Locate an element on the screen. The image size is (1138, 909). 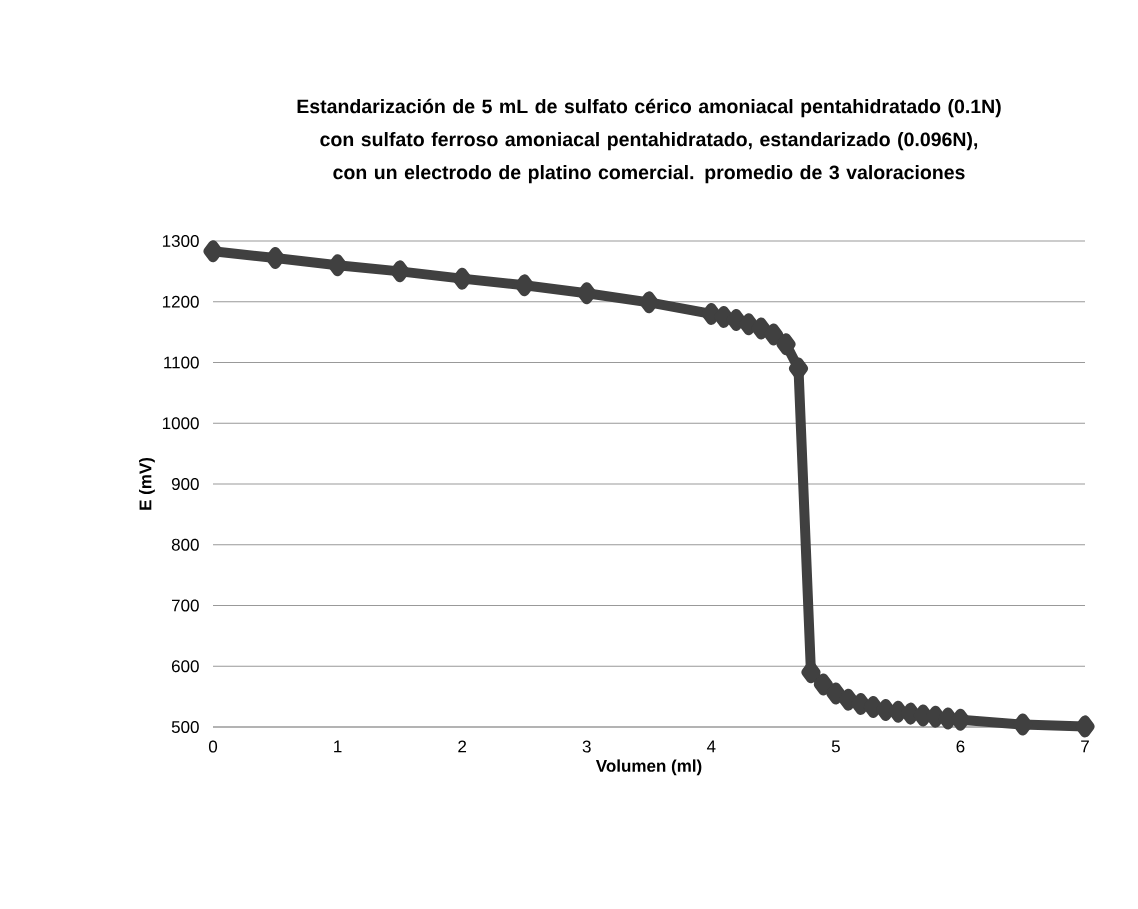
y-tick-label: 600 is located at coordinates (185, 666).